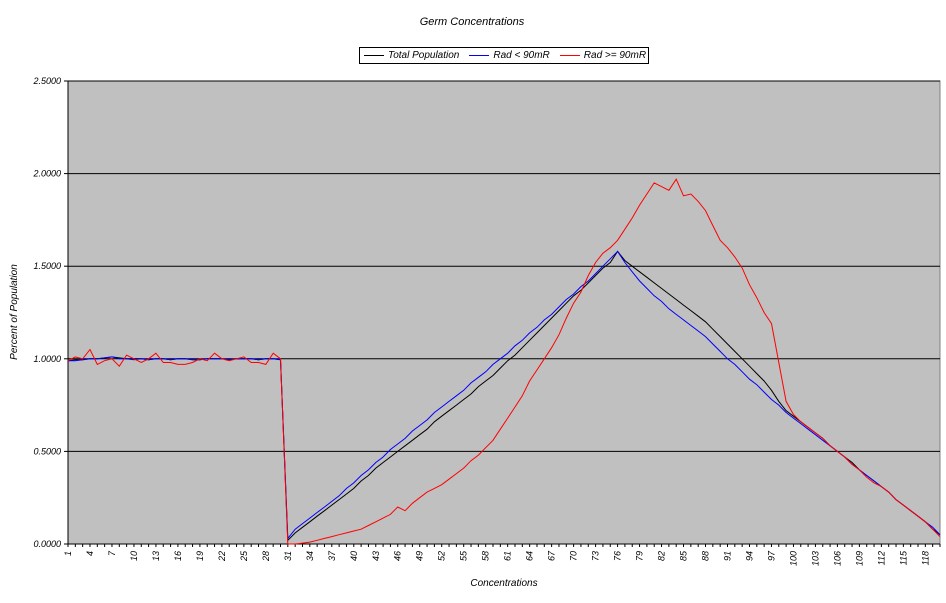  Describe the element at coordinates (222, 556) in the screenshot. I see `x-tick-label: 22` at that location.